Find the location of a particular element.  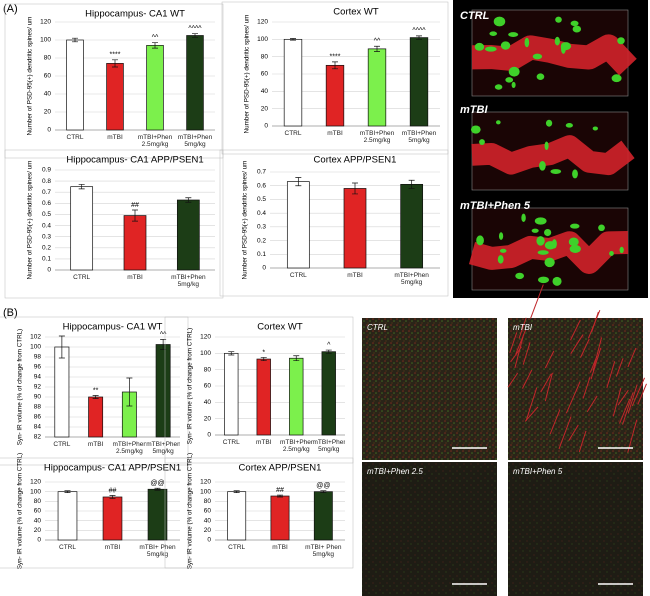

y-tick-label: 84 is located at coordinates (38, 427).